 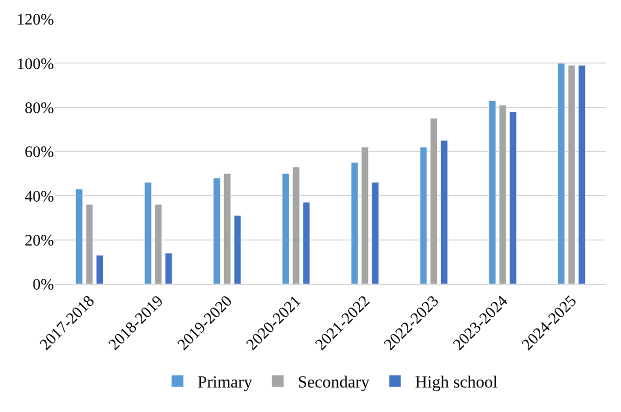 I want to click on y-tick-label: 100%, so click(x=35, y=64).